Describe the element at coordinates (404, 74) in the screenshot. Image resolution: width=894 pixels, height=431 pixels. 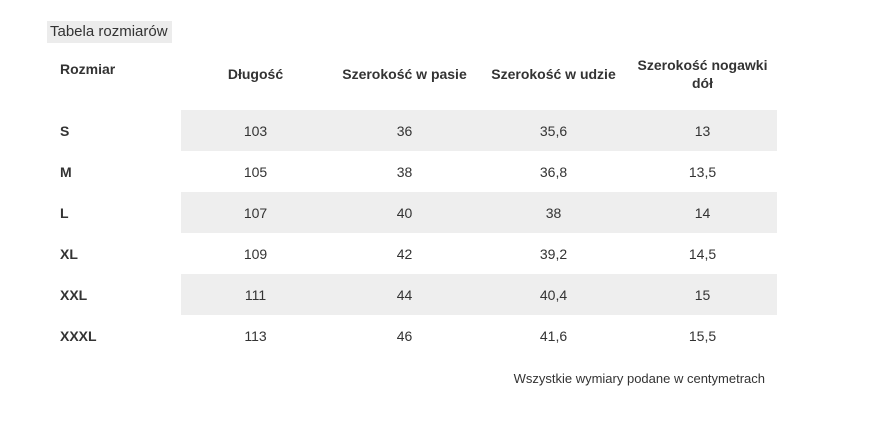
I see `column-header: Szerokość w pasie` at that location.